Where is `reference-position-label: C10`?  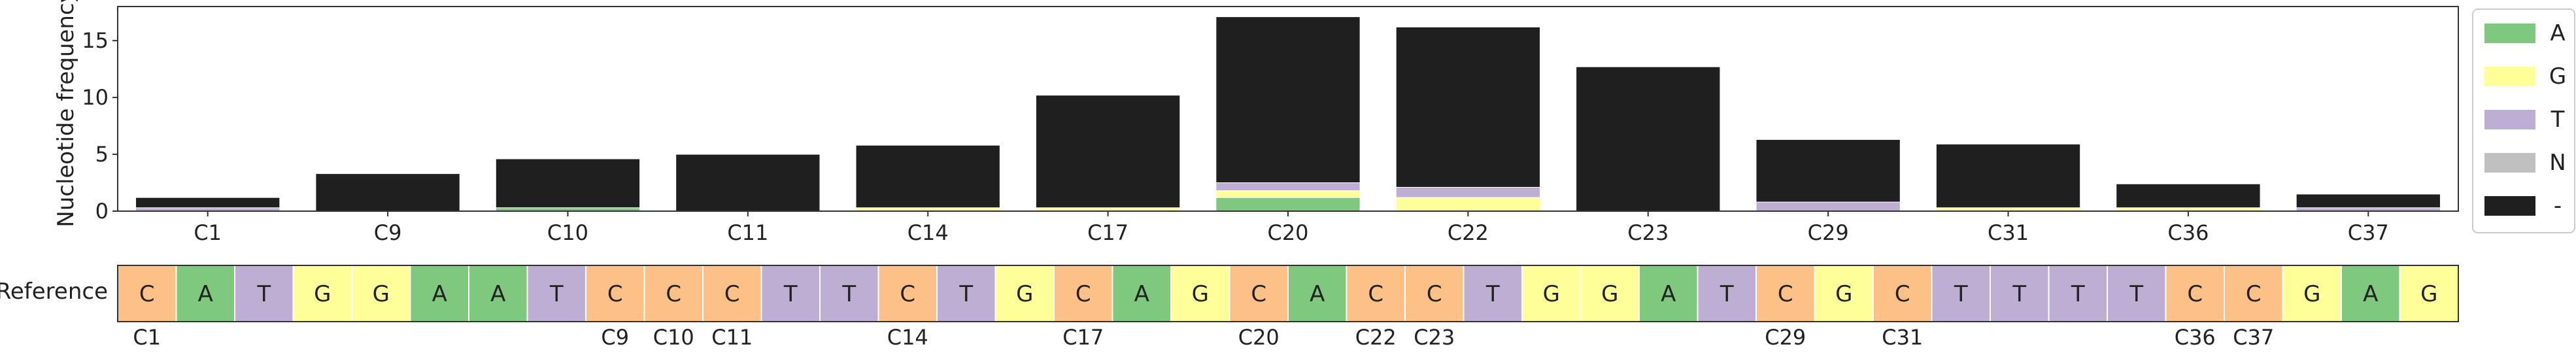 reference-position-label: C10 is located at coordinates (674, 337).